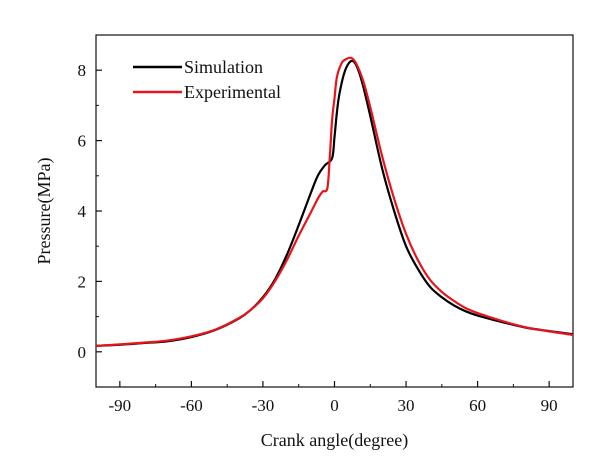 The height and width of the screenshot is (470, 605). Describe the element at coordinates (232, 92) in the screenshot. I see `legend-label-experimental: Experimental` at that location.